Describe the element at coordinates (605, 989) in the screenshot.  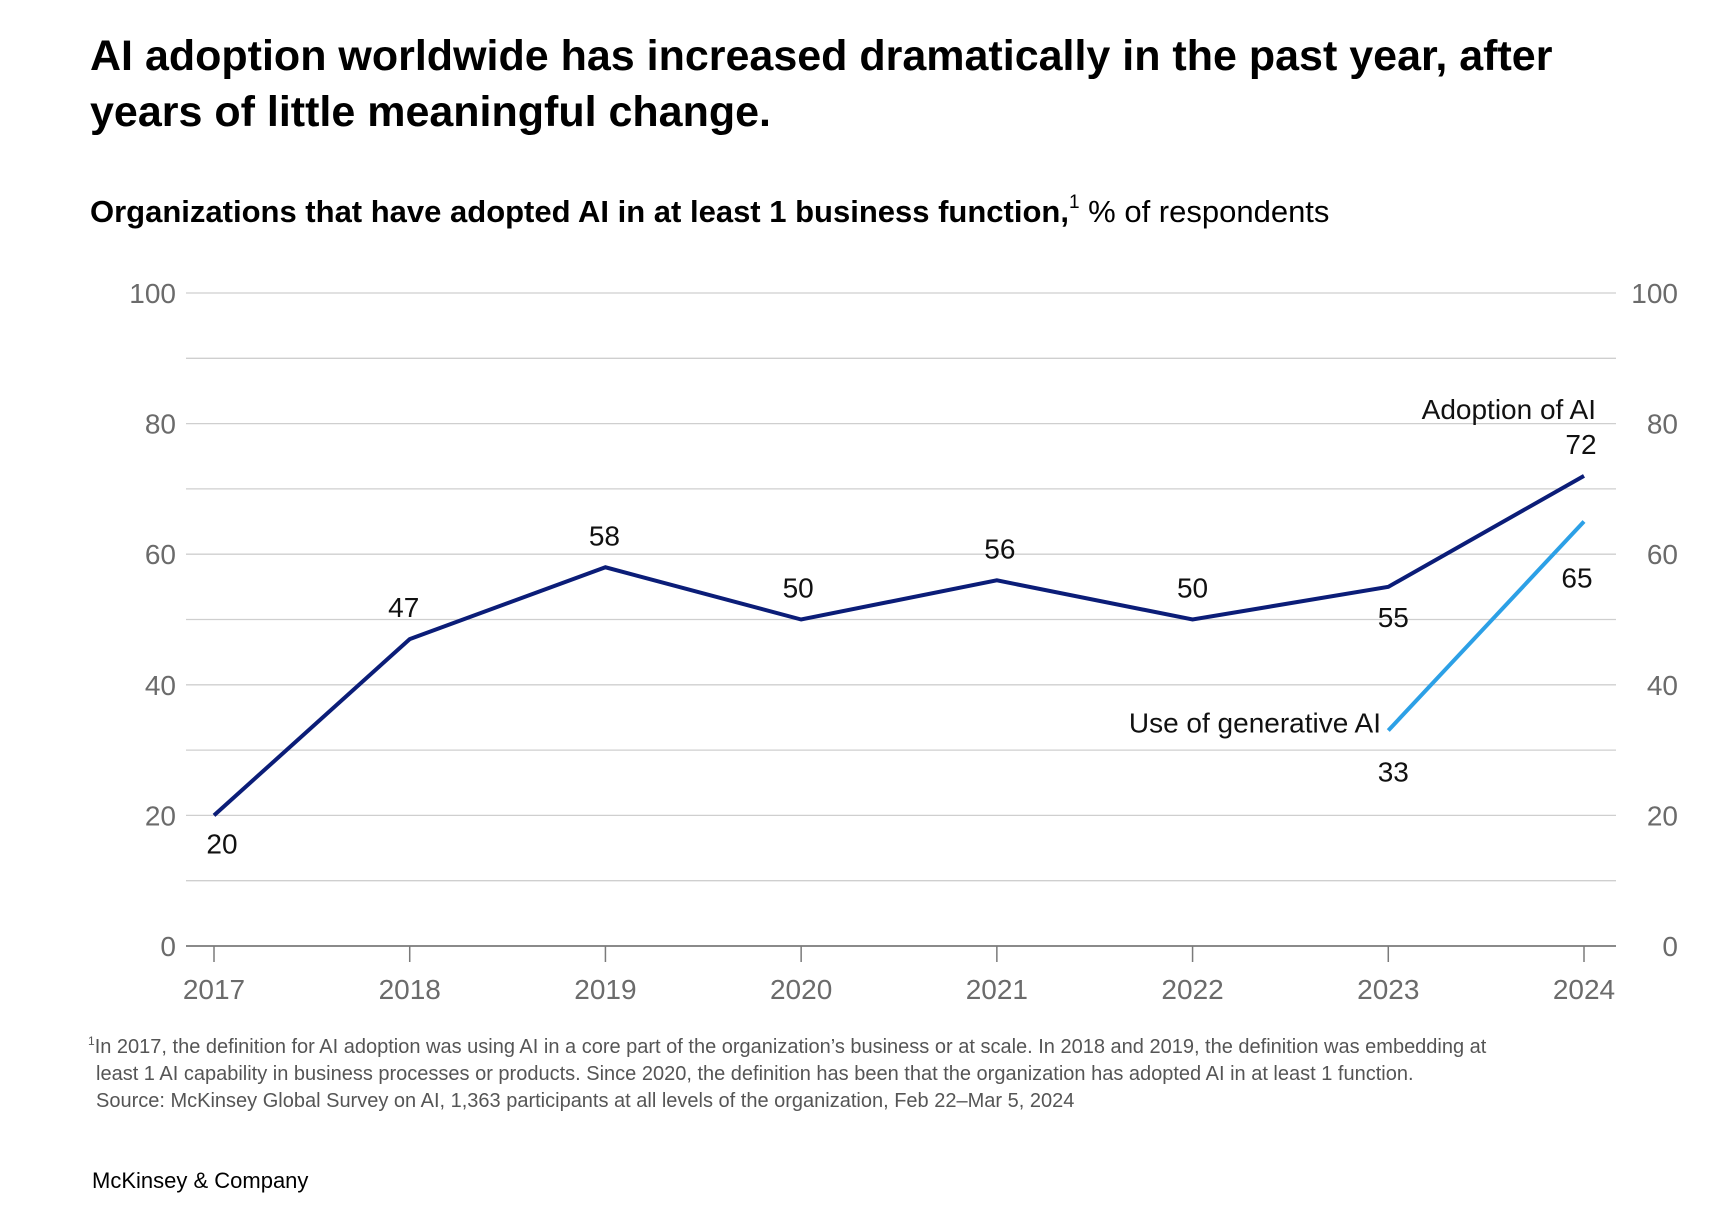
I see `x-tick-label-2019: 2019` at that location.